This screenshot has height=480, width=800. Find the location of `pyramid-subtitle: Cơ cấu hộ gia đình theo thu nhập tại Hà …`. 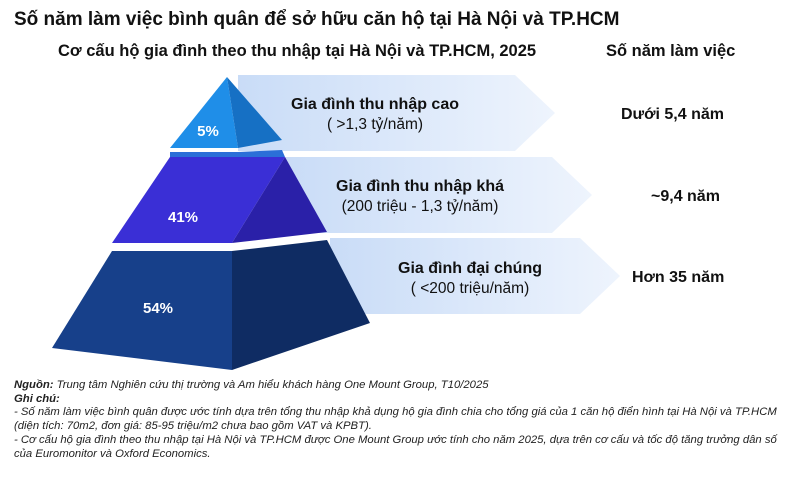

pyramid-subtitle: Cơ cấu hộ gia đình theo thu nhập tại Hà … is located at coordinates (297, 51).